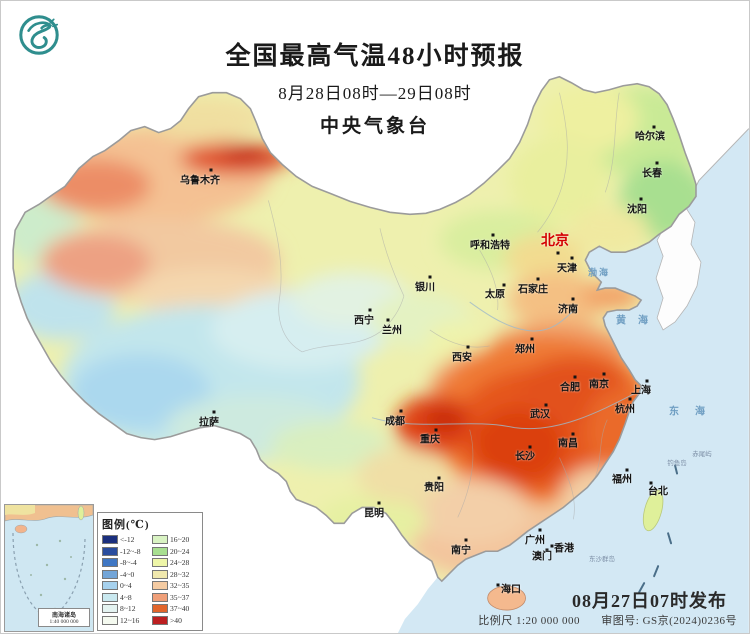 This screenshot has height=634, width=750. What do you see at coordinates (622, 480) in the screenshot?
I see `city-label: 福州` at bounding box center [622, 480].